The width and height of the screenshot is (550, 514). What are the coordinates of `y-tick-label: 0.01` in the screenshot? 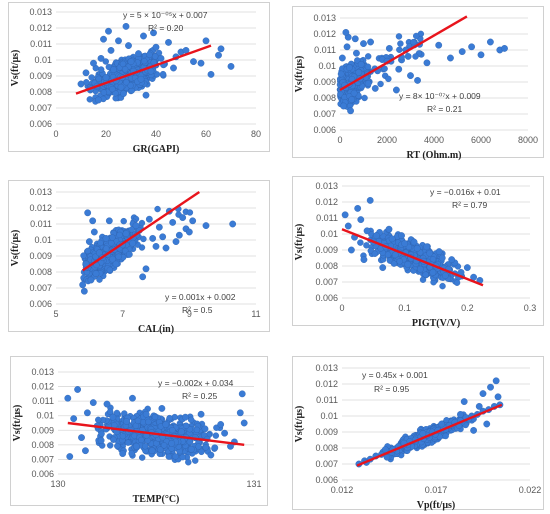 It's located at (329, 234).